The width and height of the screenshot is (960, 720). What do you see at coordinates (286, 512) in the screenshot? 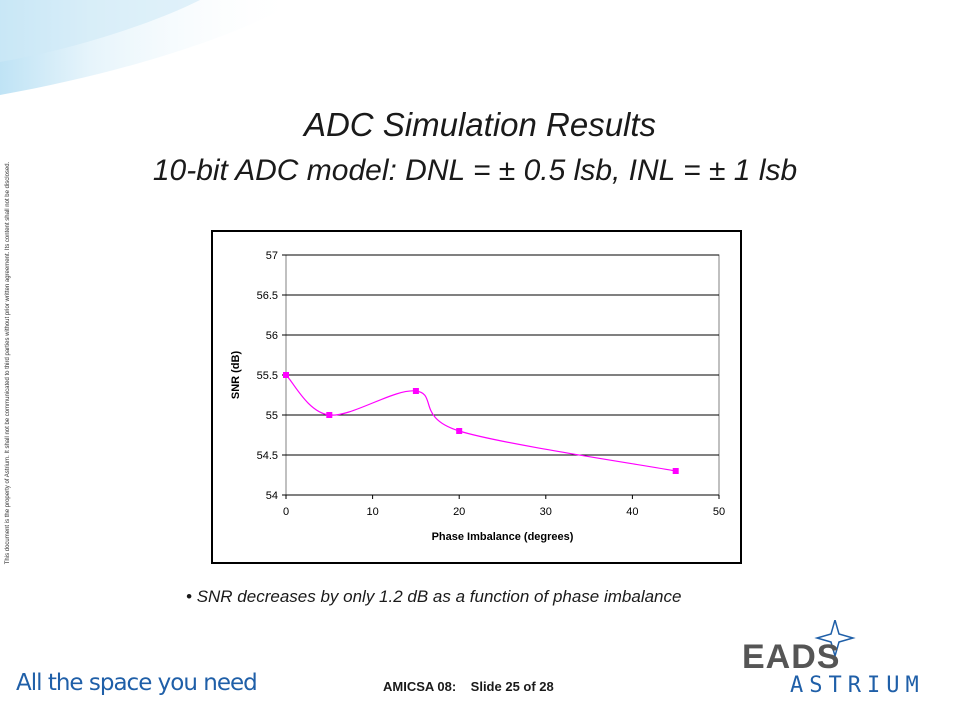
I see `x-tick-label: 0` at bounding box center [286, 512].